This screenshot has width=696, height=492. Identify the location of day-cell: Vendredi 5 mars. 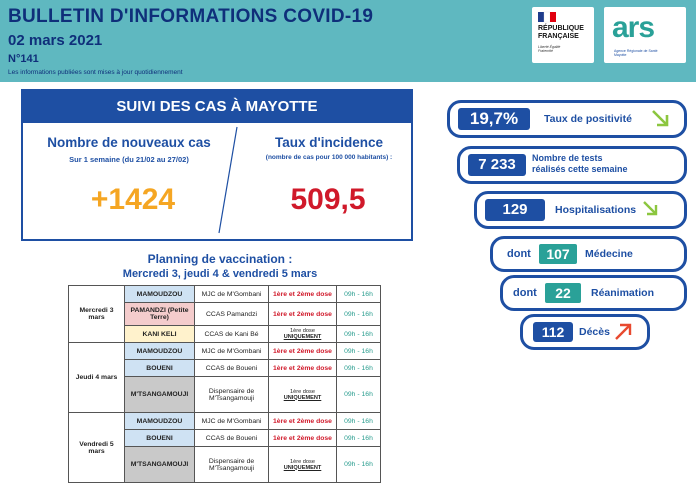
(96, 447).